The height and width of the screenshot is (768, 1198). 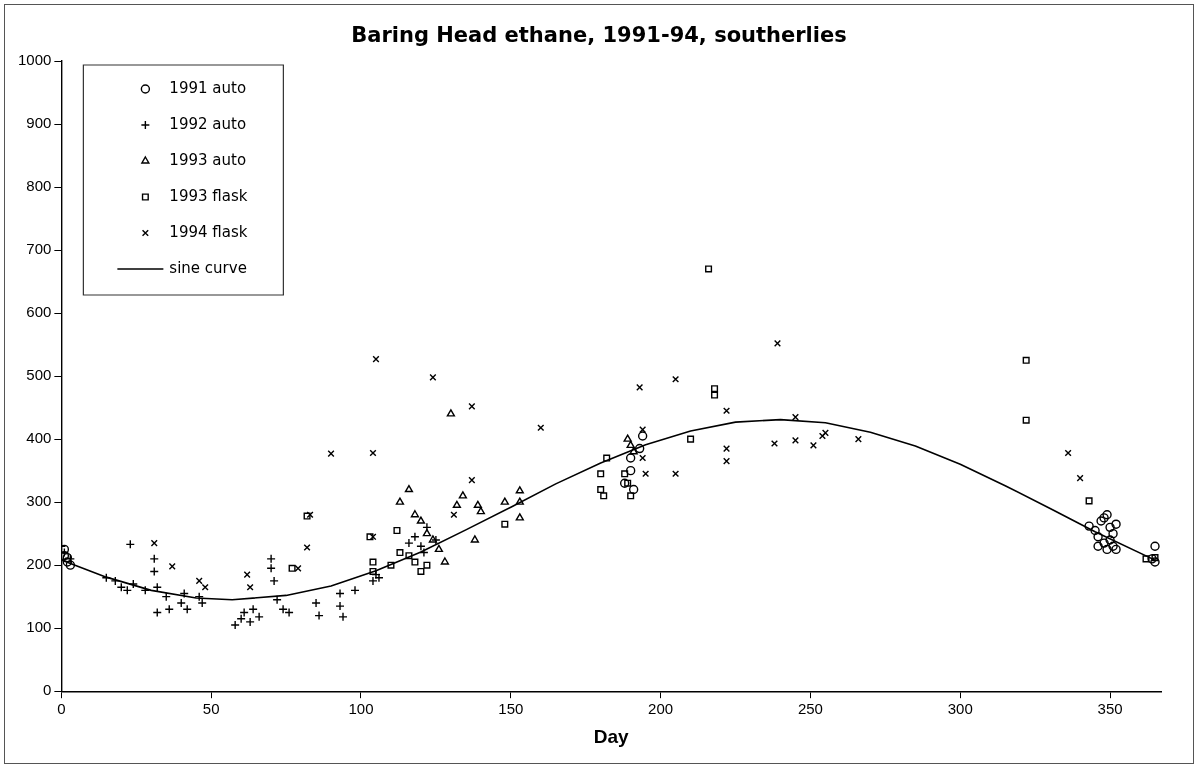 What do you see at coordinates (39, 564) in the screenshot?
I see `y-tick-label: 200` at bounding box center [39, 564].